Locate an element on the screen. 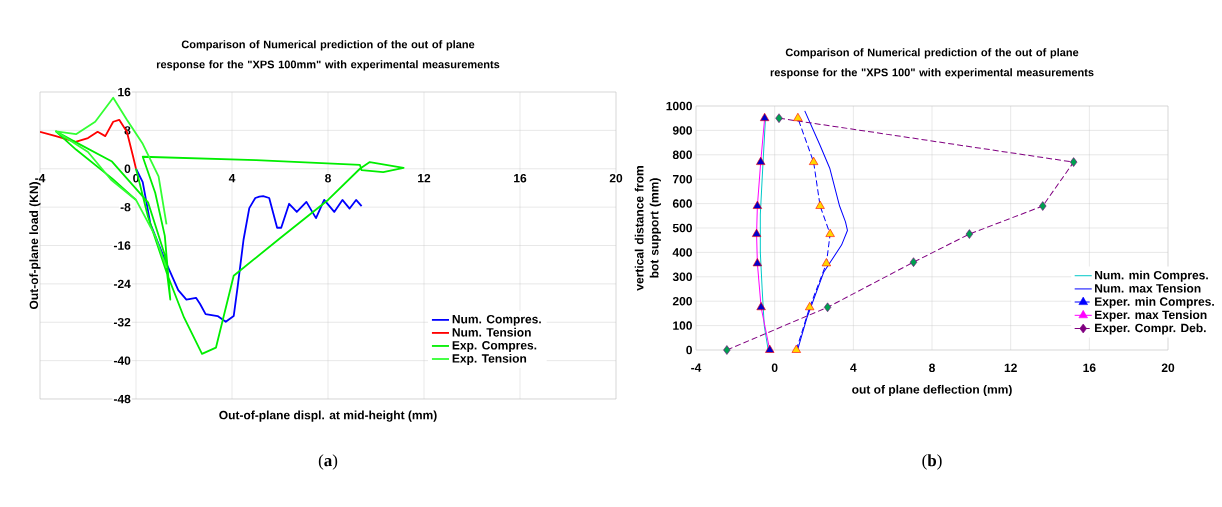  y-tick-label: 900 is located at coordinates (682, 130).